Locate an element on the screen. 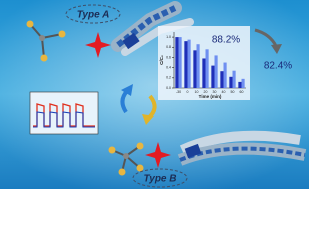 This screenshot has height=240, width=320. y-tick-label: 0.6 is located at coordinates (168, 57).